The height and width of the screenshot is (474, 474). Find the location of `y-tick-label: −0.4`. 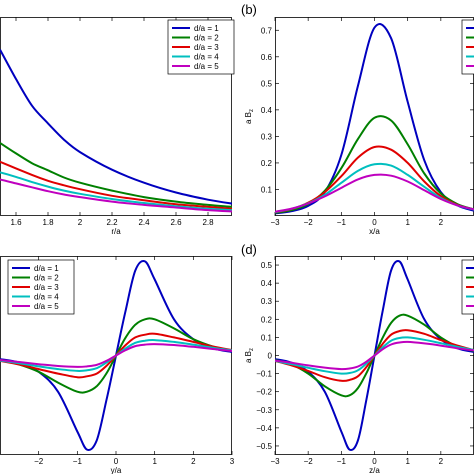

y-tick-label: −0.4 is located at coordinates (264, 428).